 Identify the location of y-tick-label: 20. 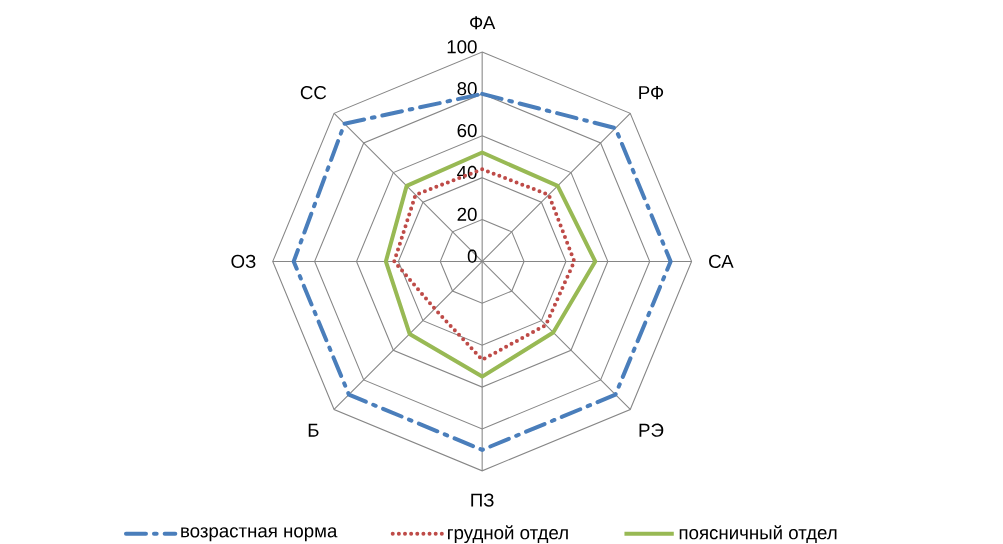
(467, 214).